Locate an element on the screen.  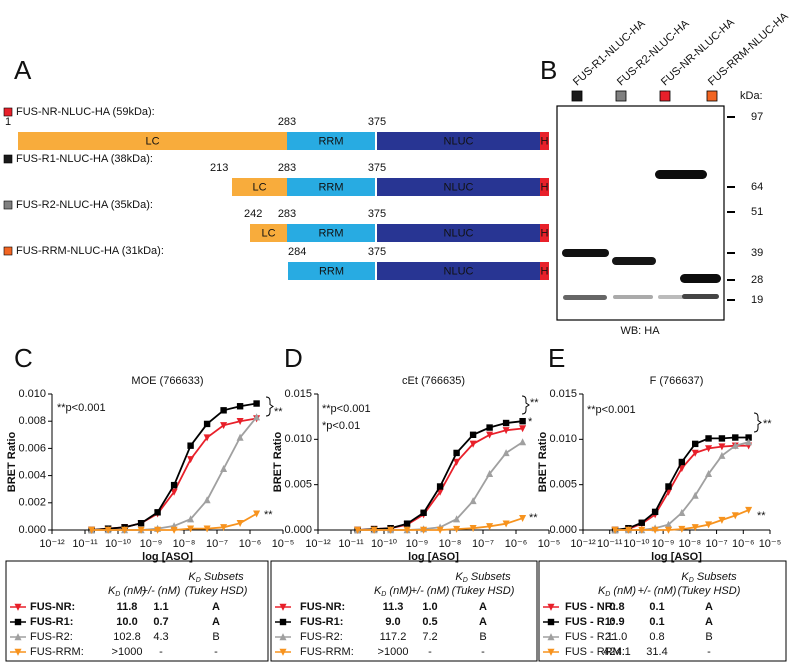
table-header: (Tukey HSD) is located at coordinates (709, 591).